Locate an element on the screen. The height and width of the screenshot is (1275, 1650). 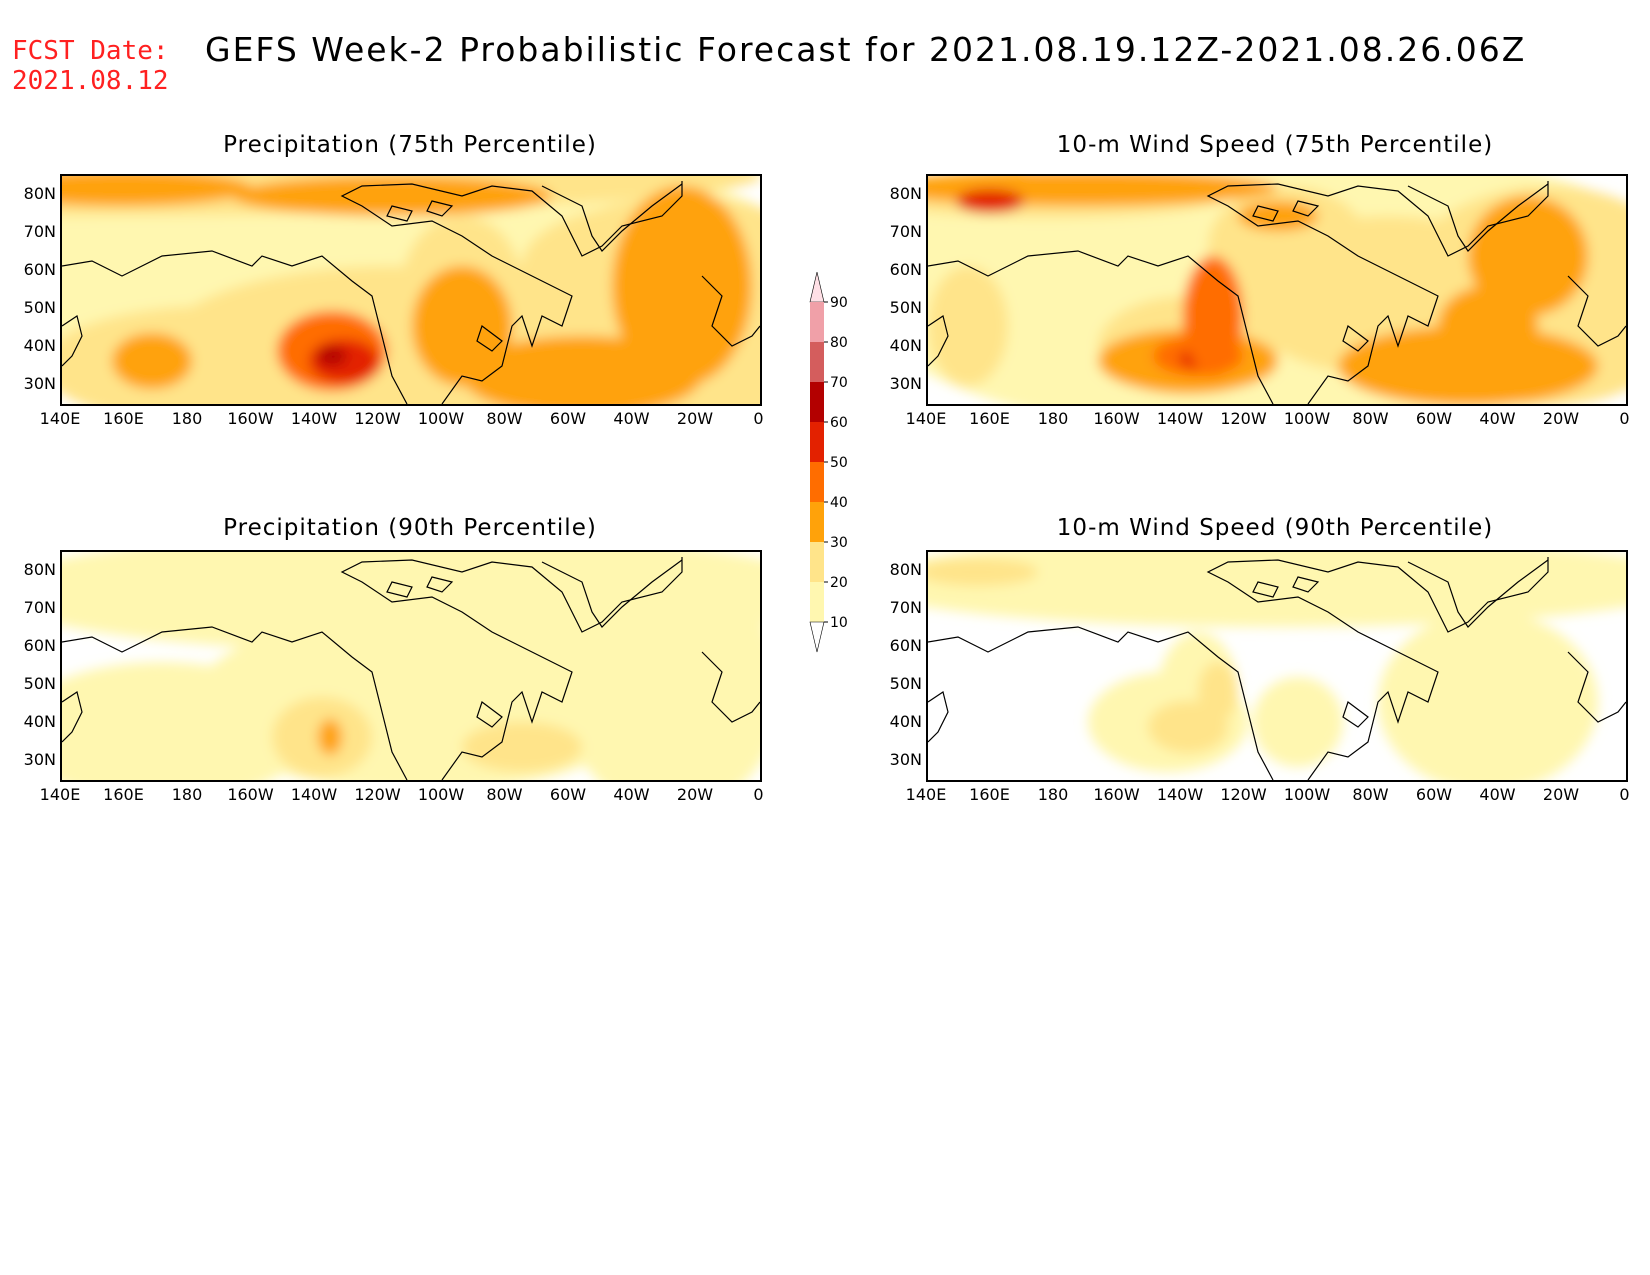
colorbar-label: 70 is located at coordinates (839, 383).